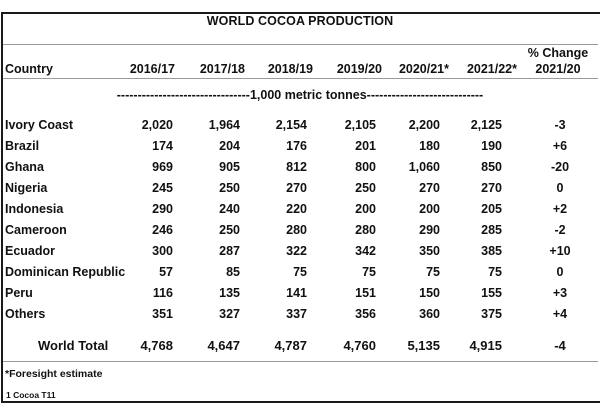 This screenshot has height=413, width=600. I want to click on header-year-1: 2016/17, so click(152, 69).